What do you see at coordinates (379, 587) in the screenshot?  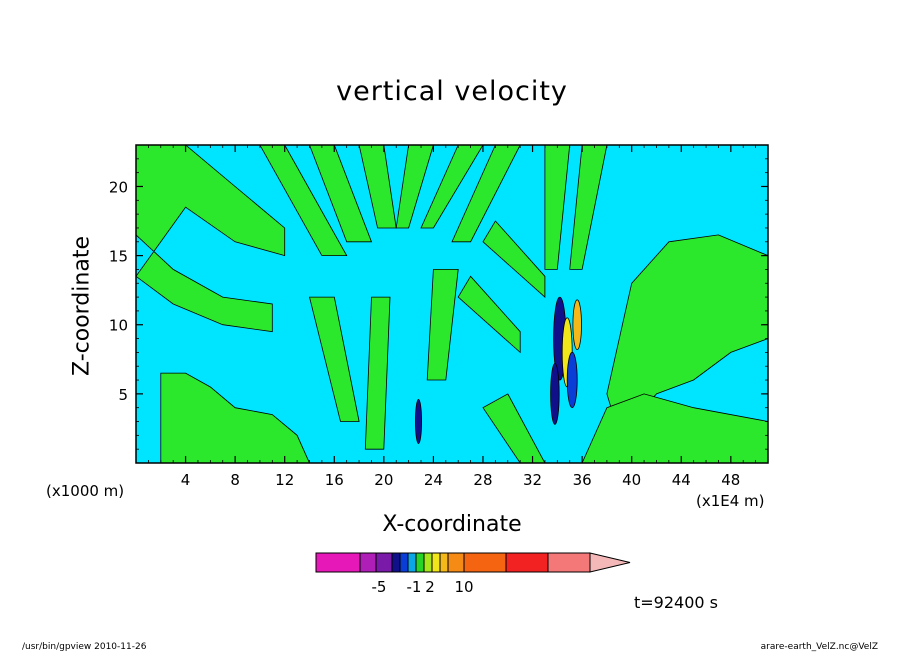 I see `colorbar-tick-label: -5` at bounding box center [379, 587].